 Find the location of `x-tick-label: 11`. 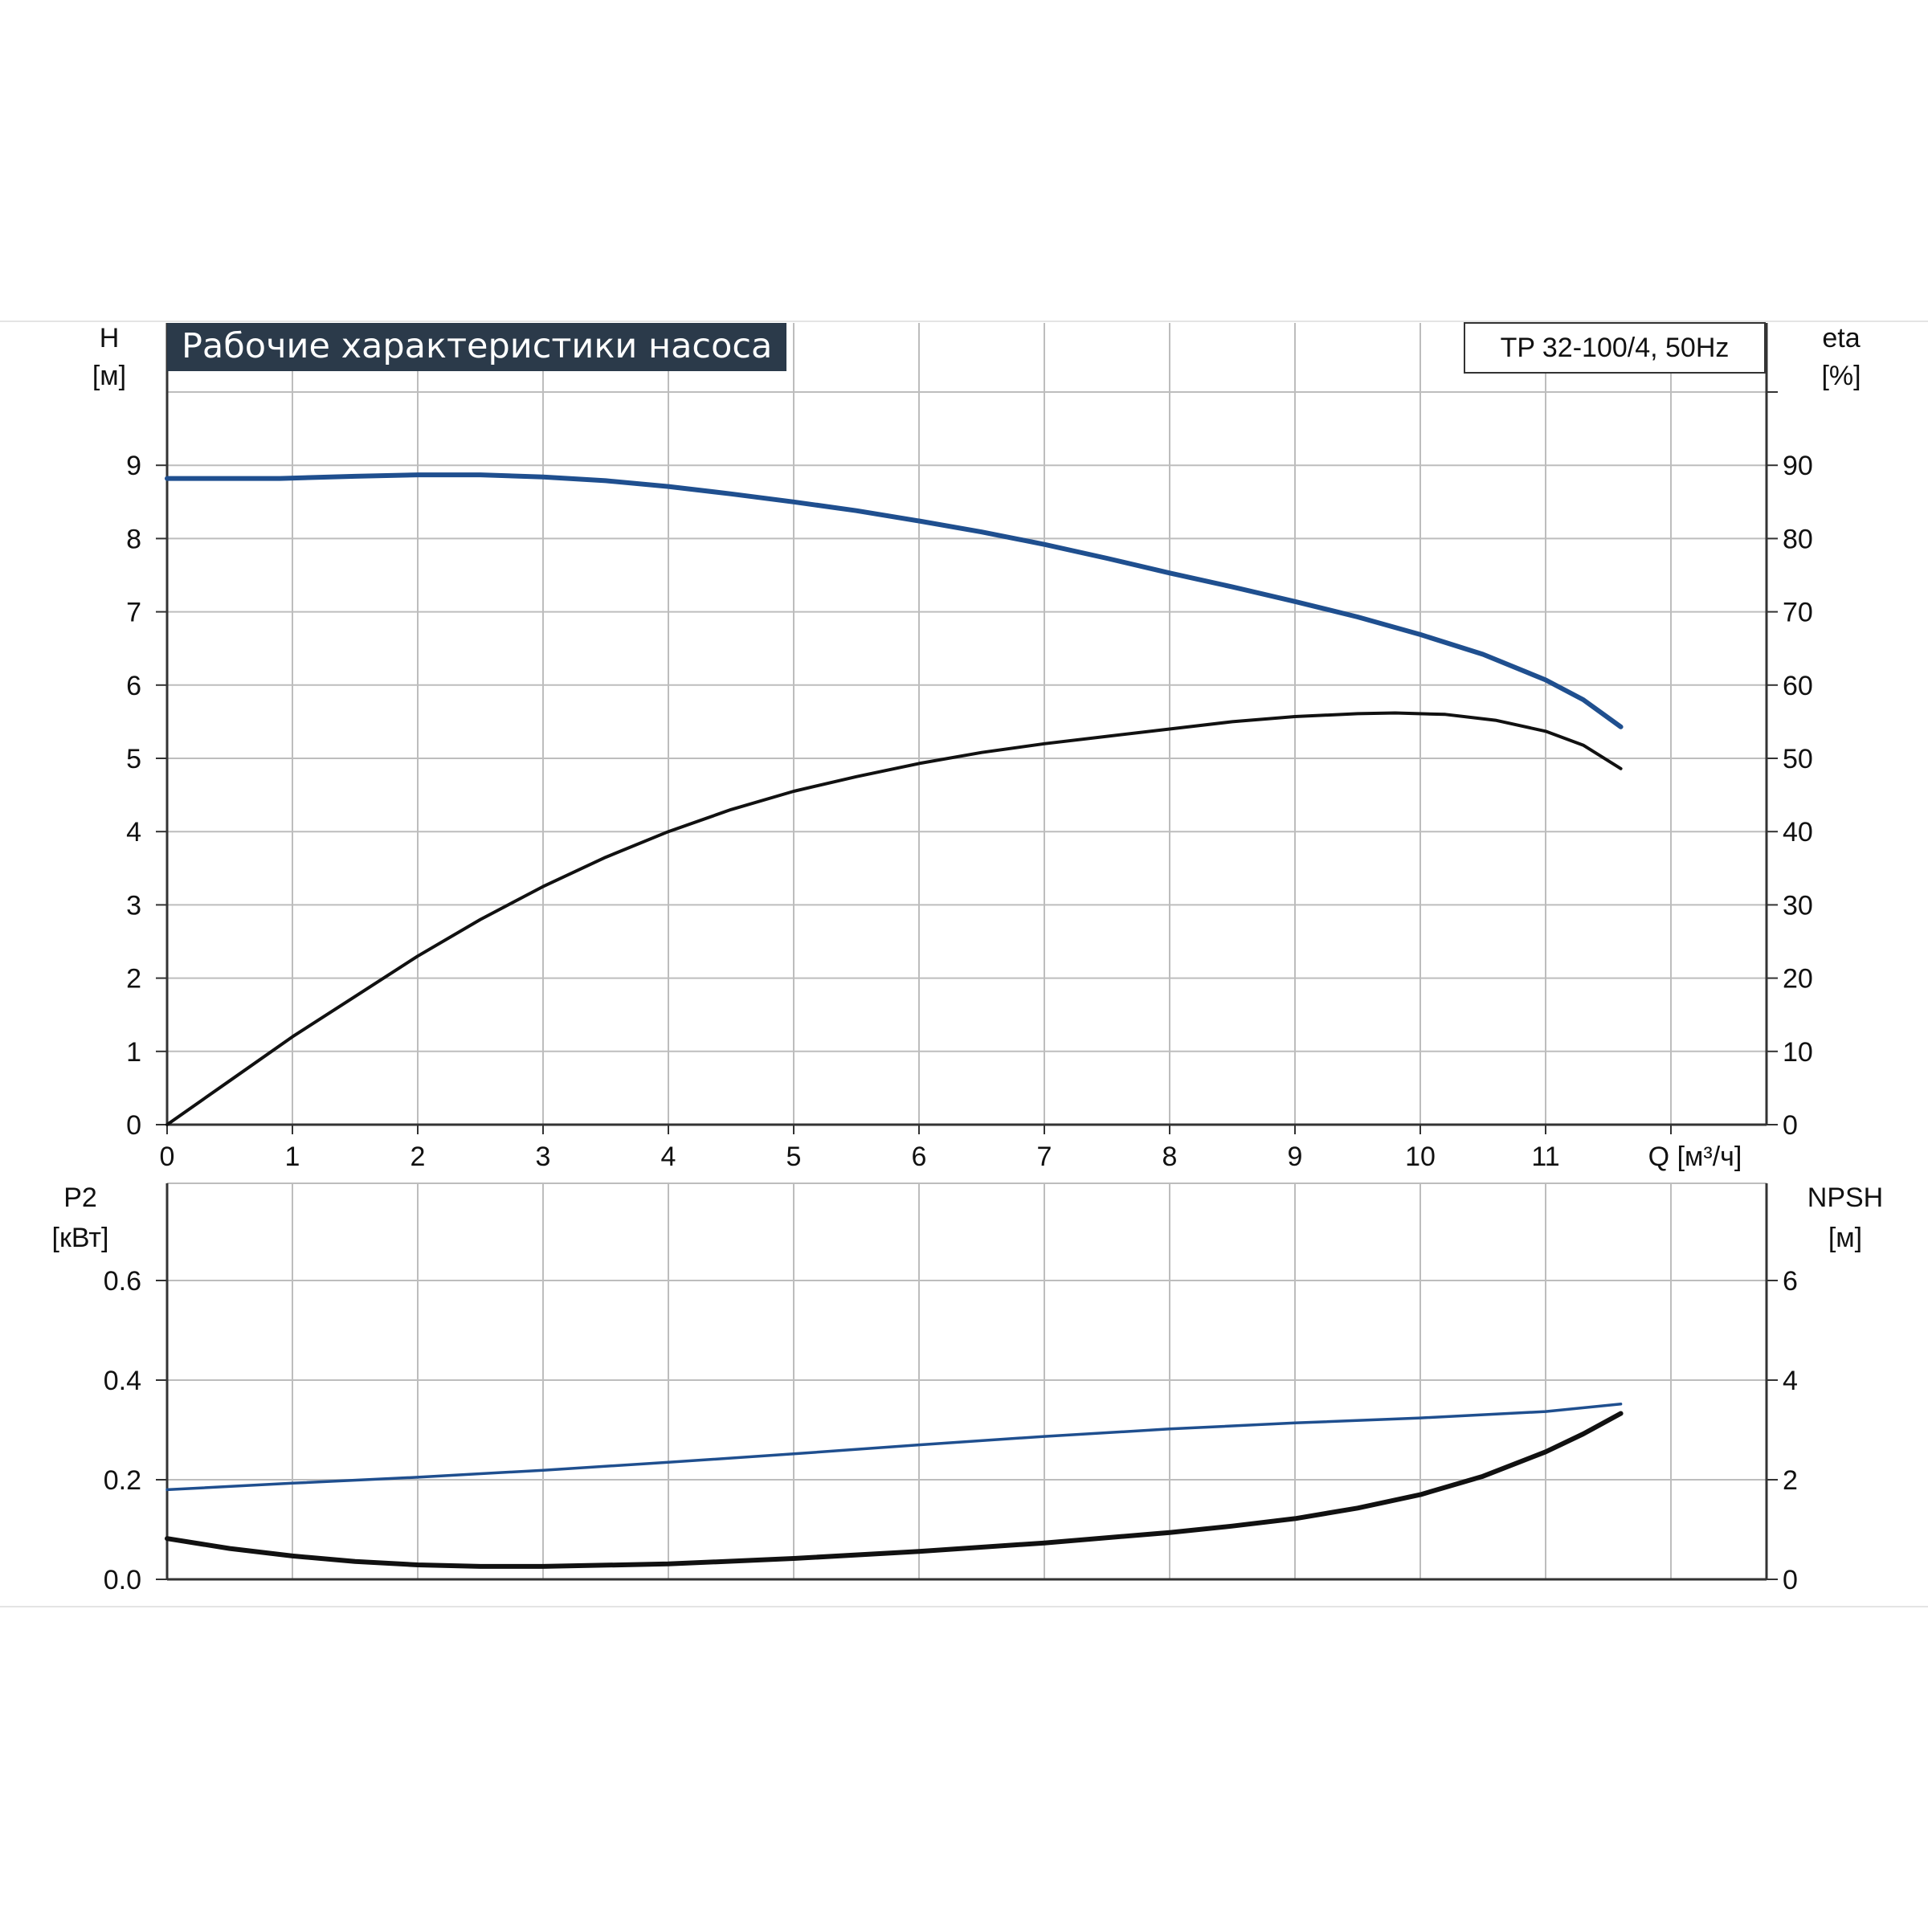

x-tick-label: 11 is located at coordinates (1545, 1157).